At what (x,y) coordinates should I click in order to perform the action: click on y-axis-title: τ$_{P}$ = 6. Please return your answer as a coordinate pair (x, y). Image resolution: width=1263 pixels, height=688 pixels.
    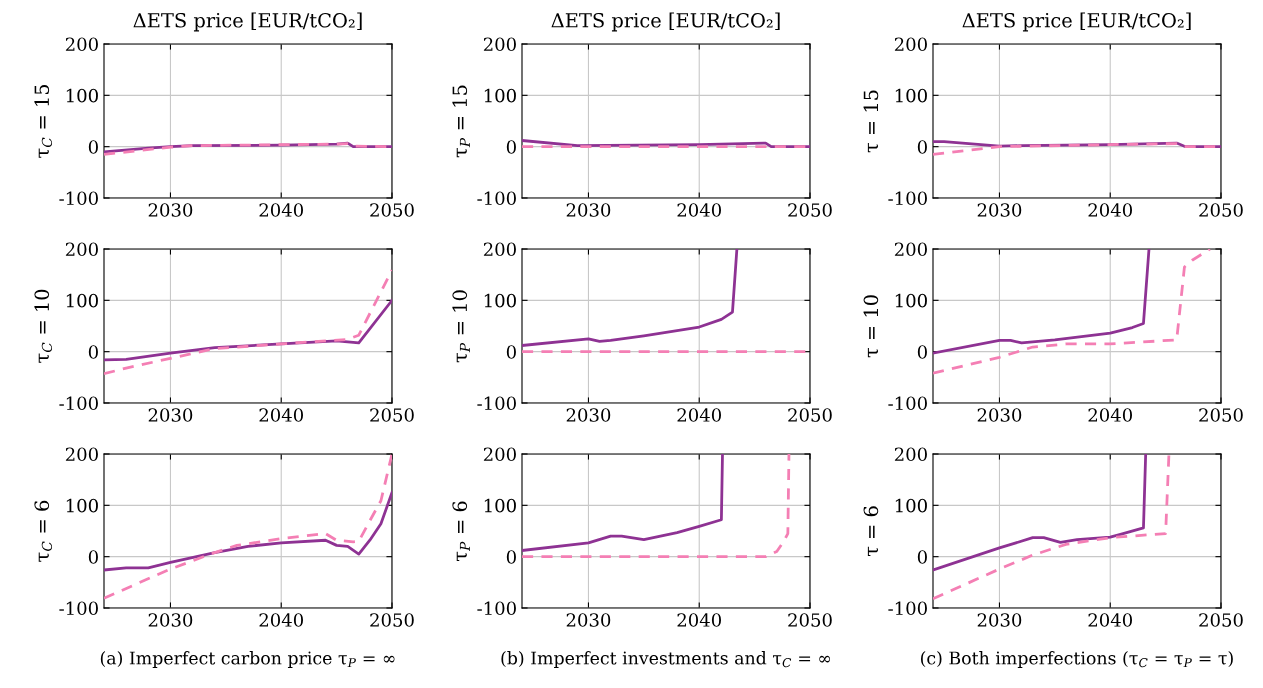
    Looking at the image, I should click on (461, 531).